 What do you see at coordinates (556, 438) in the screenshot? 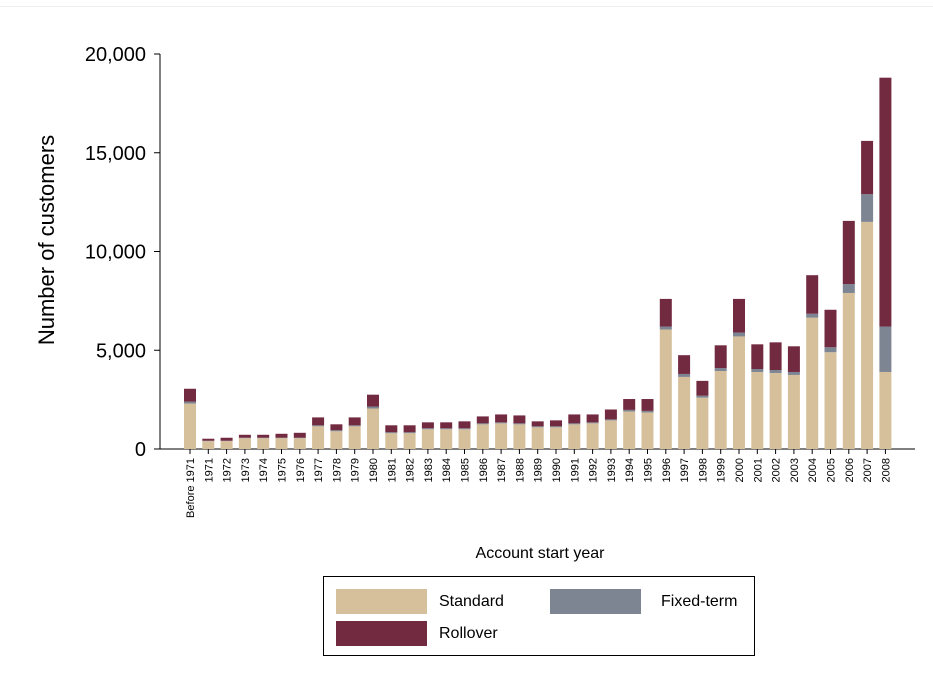
I see `bar-segment-standard-1990` at bounding box center [556, 438].